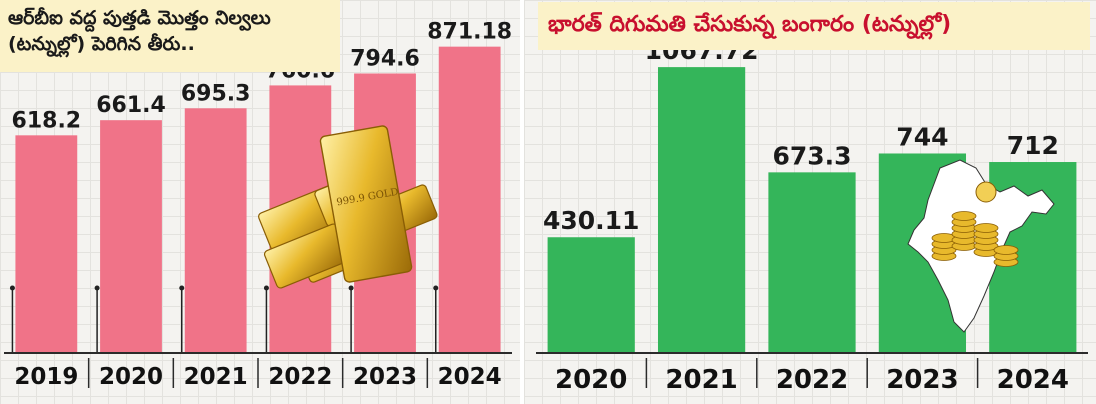 This screenshot has height=404, width=1096. I want to click on value-label: 744, so click(922, 136).